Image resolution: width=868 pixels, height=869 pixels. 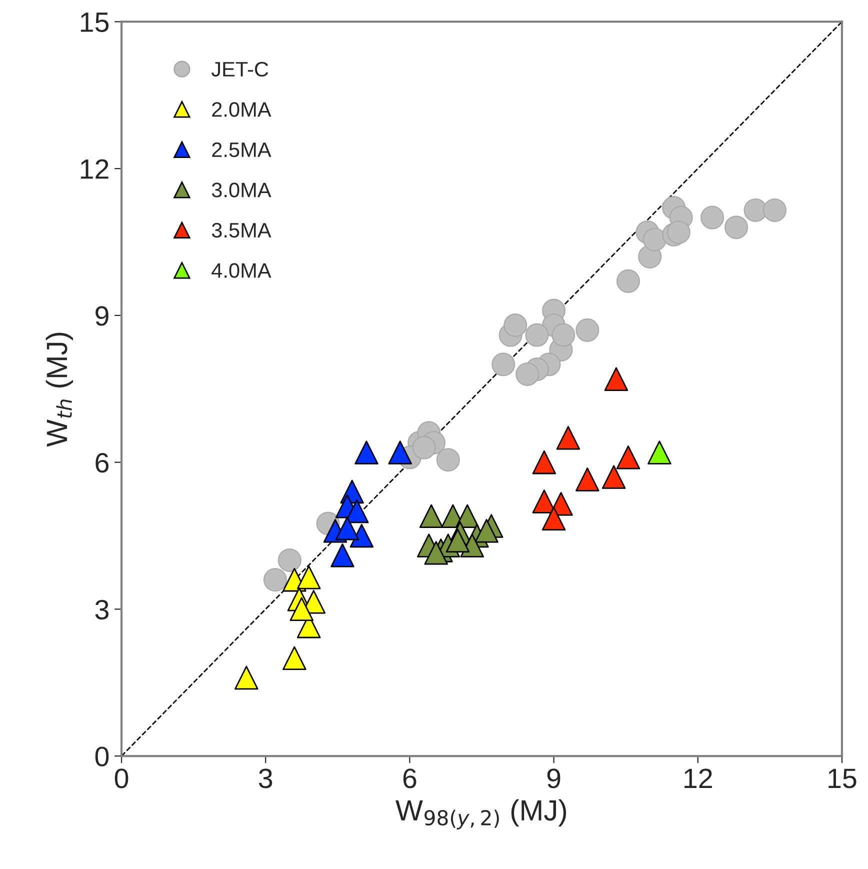 I want to click on y-tick-label: 12, so click(x=94, y=169).